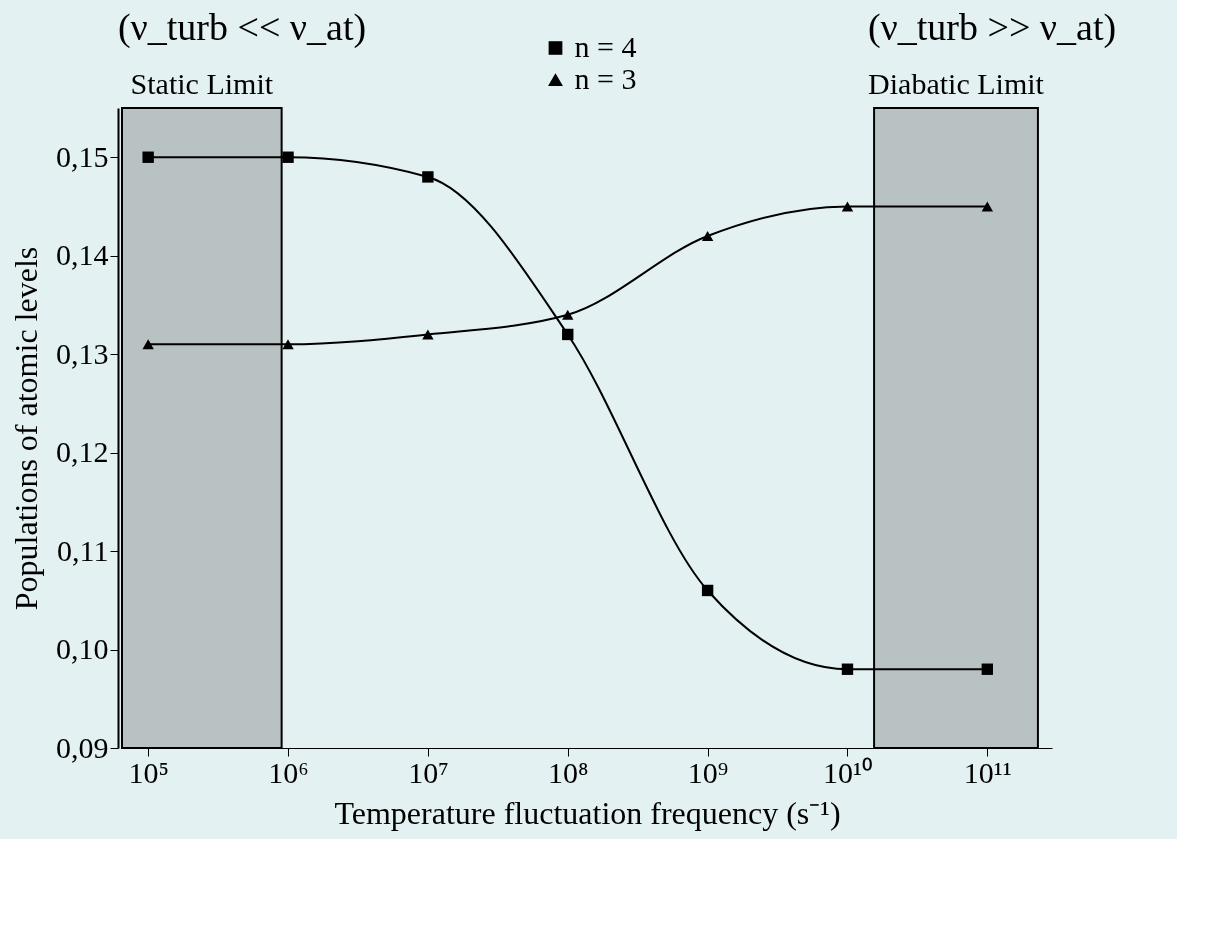 The width and height of the screenshot is (1221, 926). What do you see at coordinates (605, 46) in the screenshot?
I see `legend-label: n = 4` at bounding box center [605, 46].